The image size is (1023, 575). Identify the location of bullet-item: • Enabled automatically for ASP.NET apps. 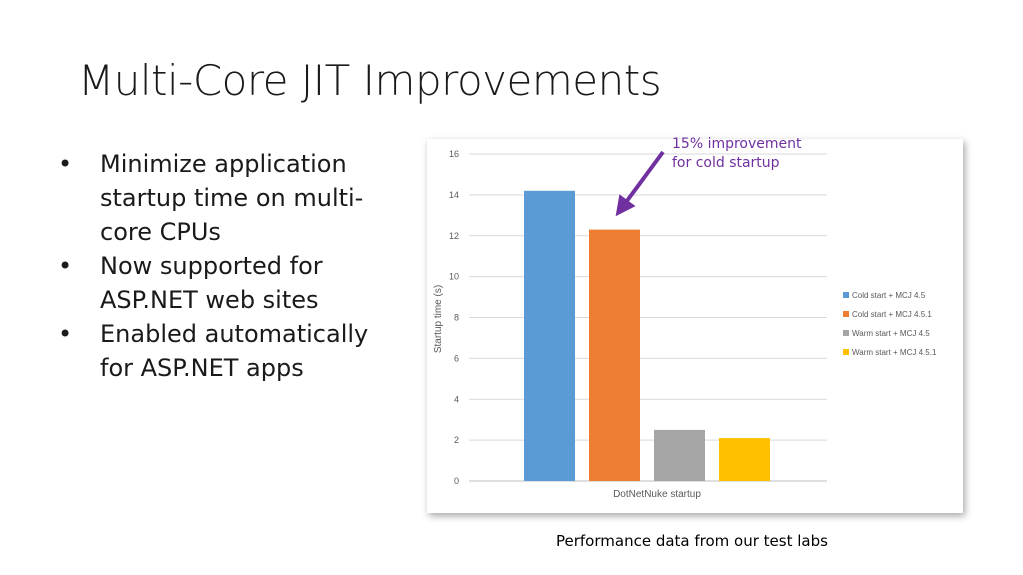
(223, 351).